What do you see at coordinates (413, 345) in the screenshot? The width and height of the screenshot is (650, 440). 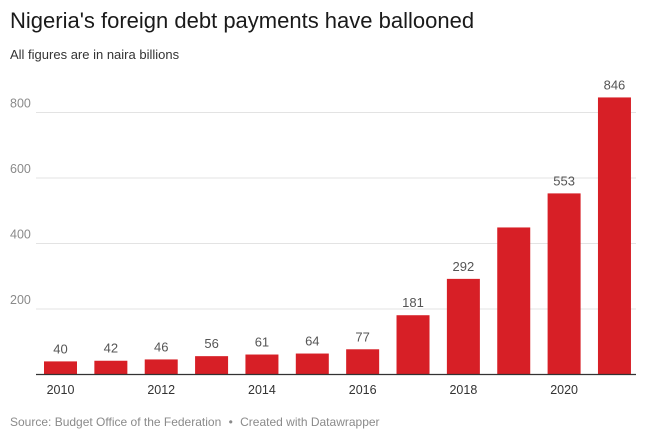 I see `bar-2017` at bounding box center [413, 345].